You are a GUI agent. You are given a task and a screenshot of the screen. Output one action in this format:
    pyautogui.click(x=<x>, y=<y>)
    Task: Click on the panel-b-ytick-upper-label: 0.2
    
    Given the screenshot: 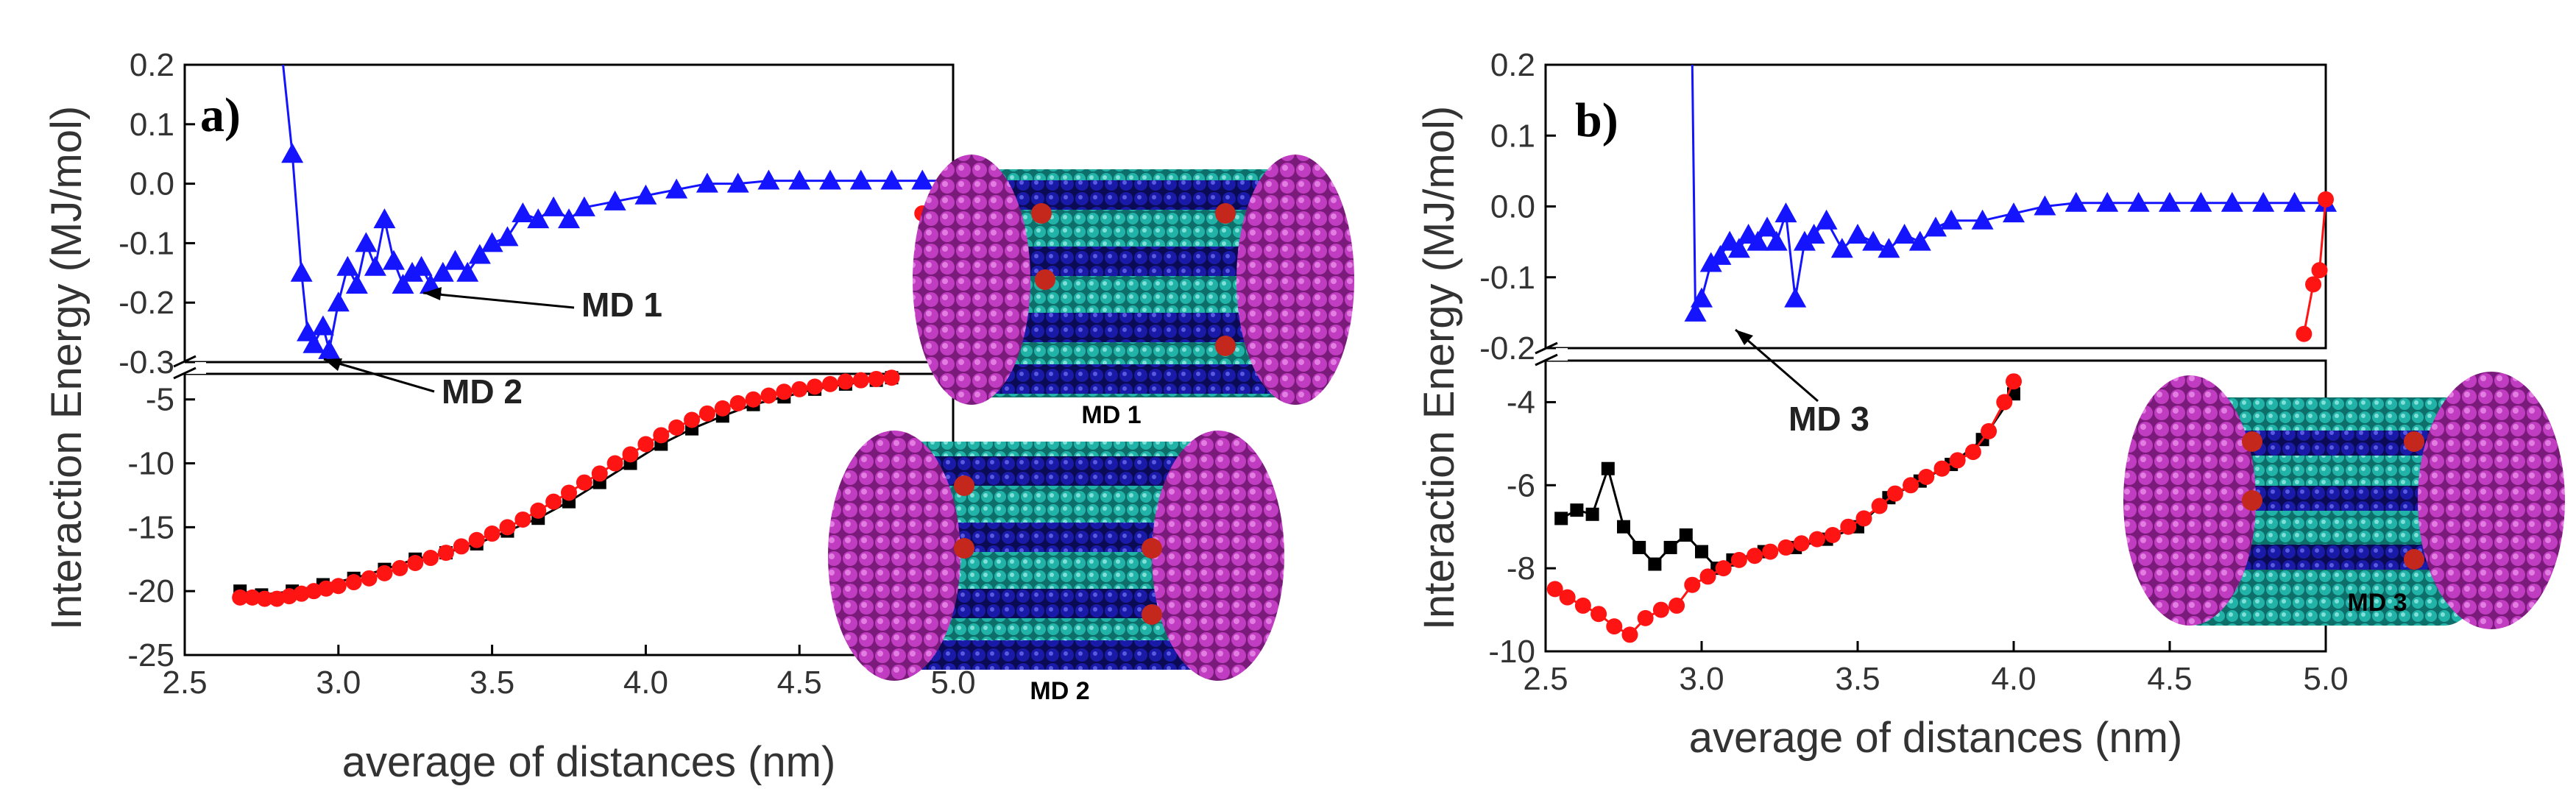 What is the action you would take?
    pyautogui.click(x=1512, y=65)
    